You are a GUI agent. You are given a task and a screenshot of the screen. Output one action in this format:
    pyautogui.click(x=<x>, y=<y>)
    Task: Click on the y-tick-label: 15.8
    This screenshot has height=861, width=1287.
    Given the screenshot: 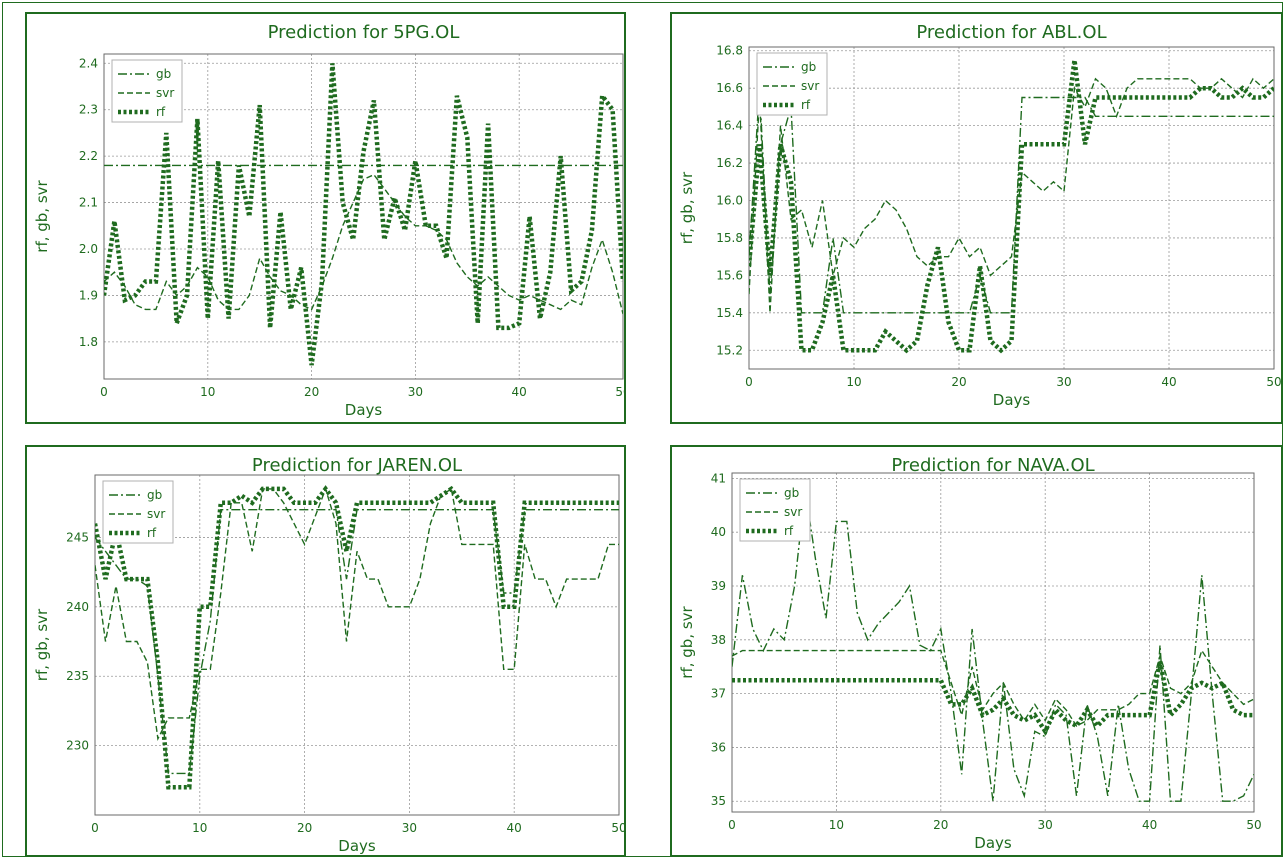 What is the action you would take?
    pyautogui.click(x=729, y=238)
    